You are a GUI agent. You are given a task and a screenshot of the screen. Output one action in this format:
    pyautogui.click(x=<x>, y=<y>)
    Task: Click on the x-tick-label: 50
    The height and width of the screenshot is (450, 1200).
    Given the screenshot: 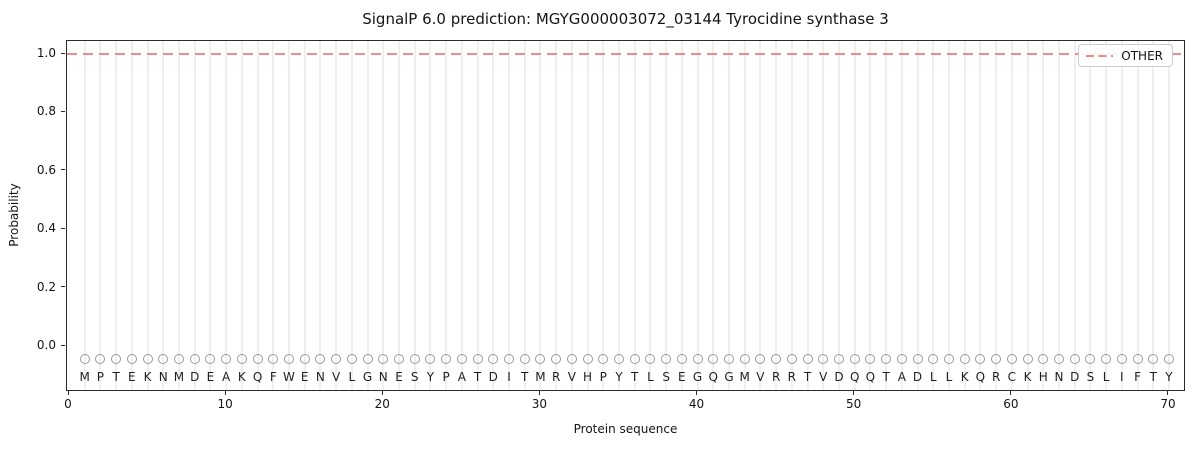 What is the action you would take?
    pyautogui.click(x=854, y=404)
    